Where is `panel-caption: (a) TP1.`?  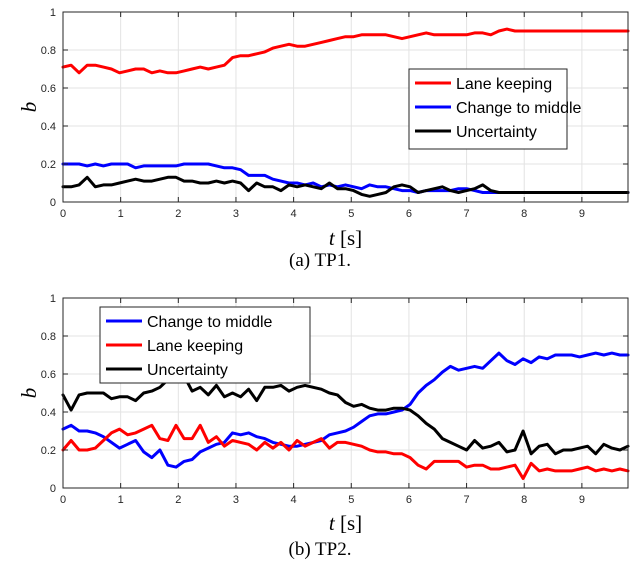 panel-caption: (a) TP1. is located at coordinates (320, 260).